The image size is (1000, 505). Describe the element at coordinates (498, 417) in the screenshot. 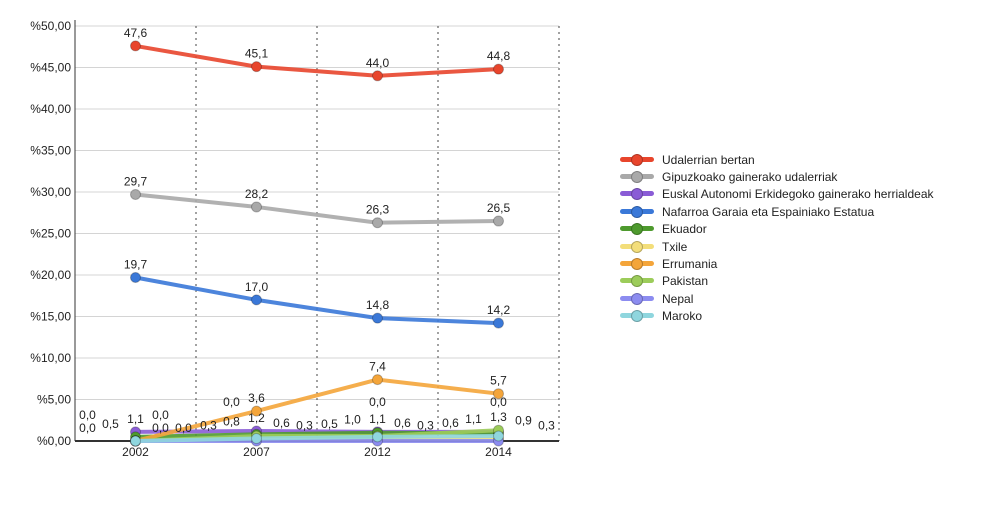

I see `data-label: 1,3` at that location.